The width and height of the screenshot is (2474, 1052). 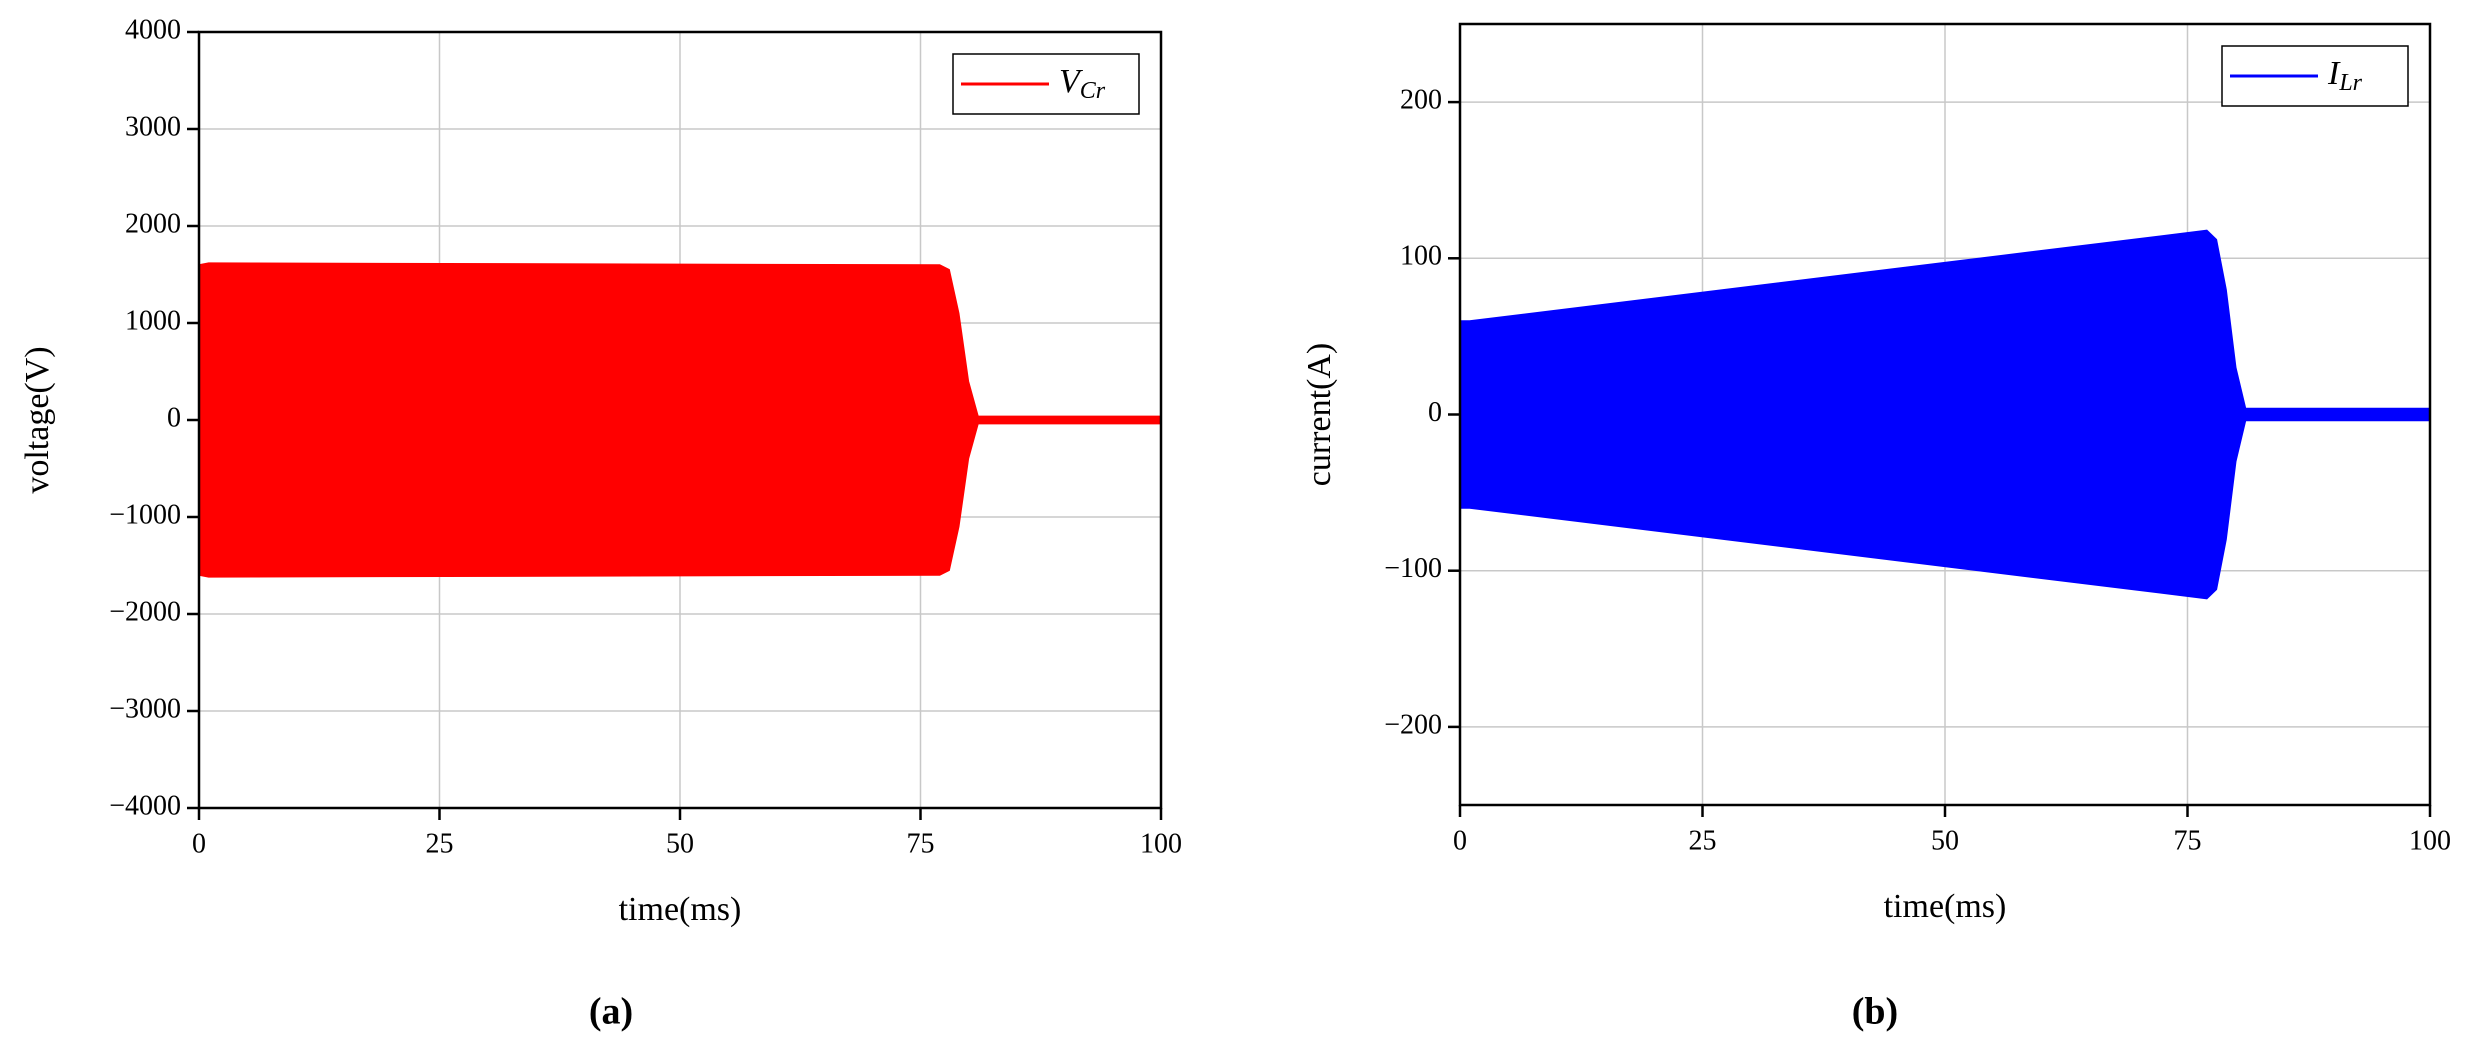 What do you see at coordinates (145, 708) in the screenshot?
I see `y-tick-label: −3000` at bounding box center [145, 708].